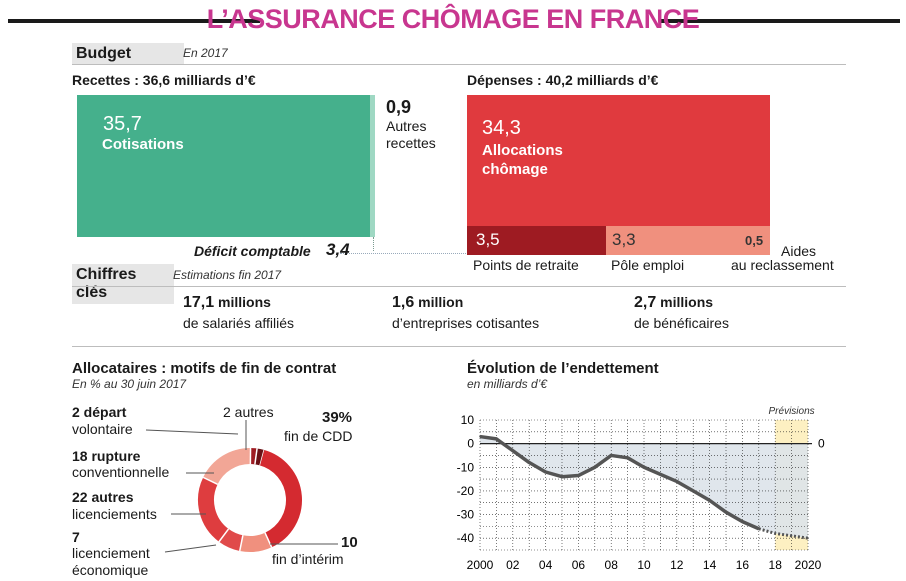 The image size is (906, 581). I want to click on donut-label-cdd-value: 39%, so click(337, 417).